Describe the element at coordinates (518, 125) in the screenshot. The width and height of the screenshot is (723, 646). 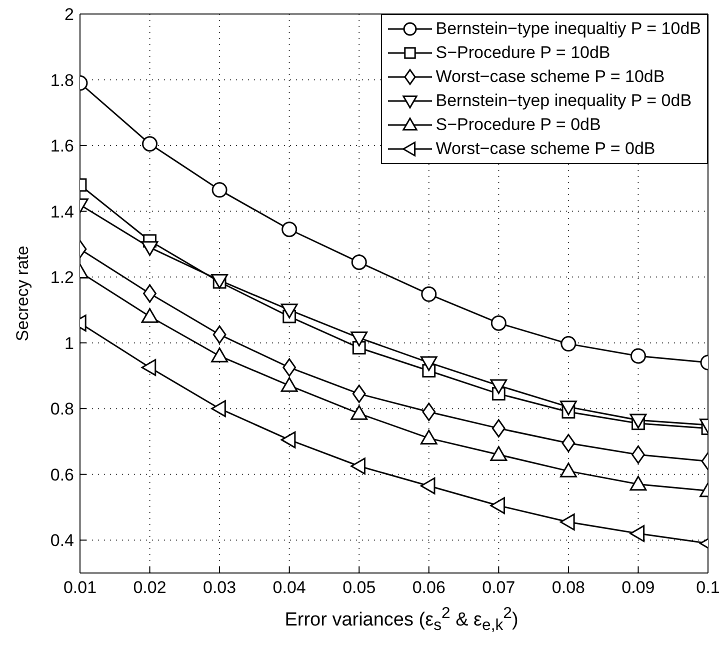
I see `legend-label: S−Procedure P = 0dB` at that location.